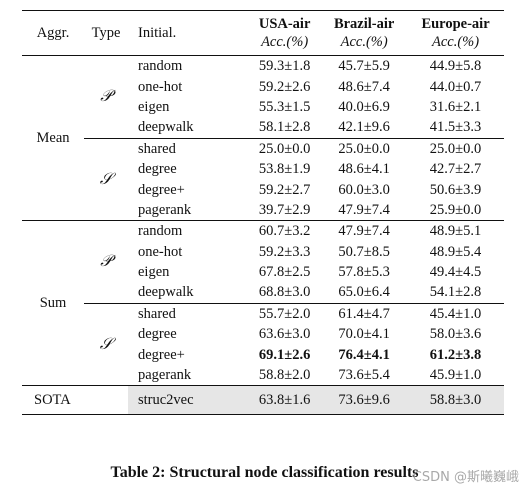 This screenshot has height=495, width=529. I want to click on europe-cell: 44.0±0.7, so click(455, 86).